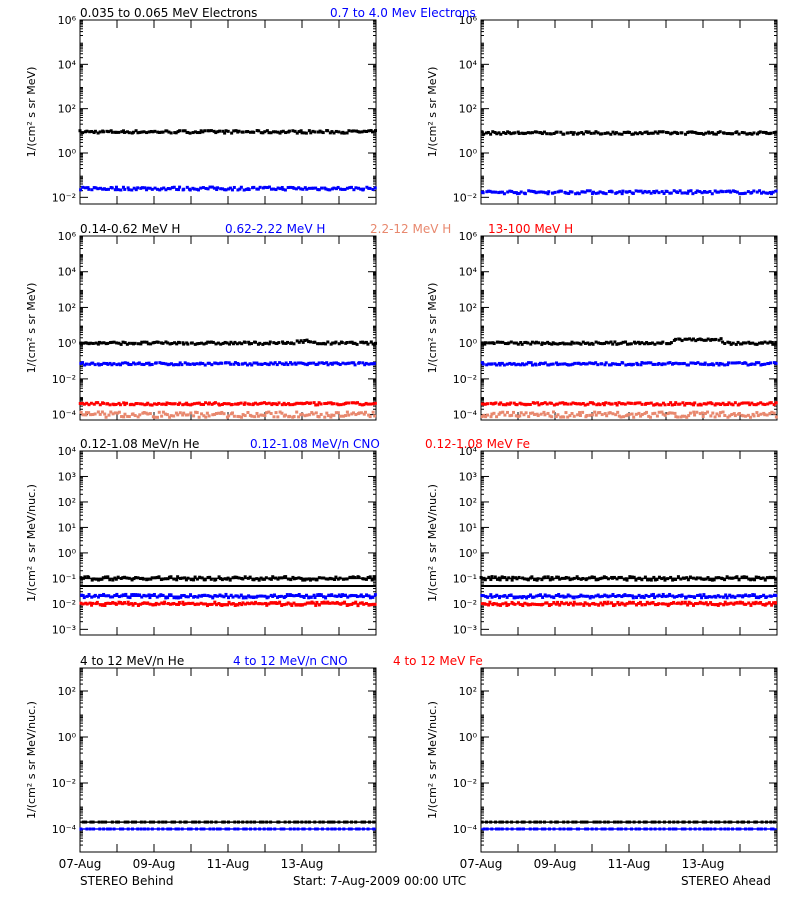  Describe the element at coordinates (67, 64) in the screenshot. I see `y-tick-label: 10⁴` at that location.